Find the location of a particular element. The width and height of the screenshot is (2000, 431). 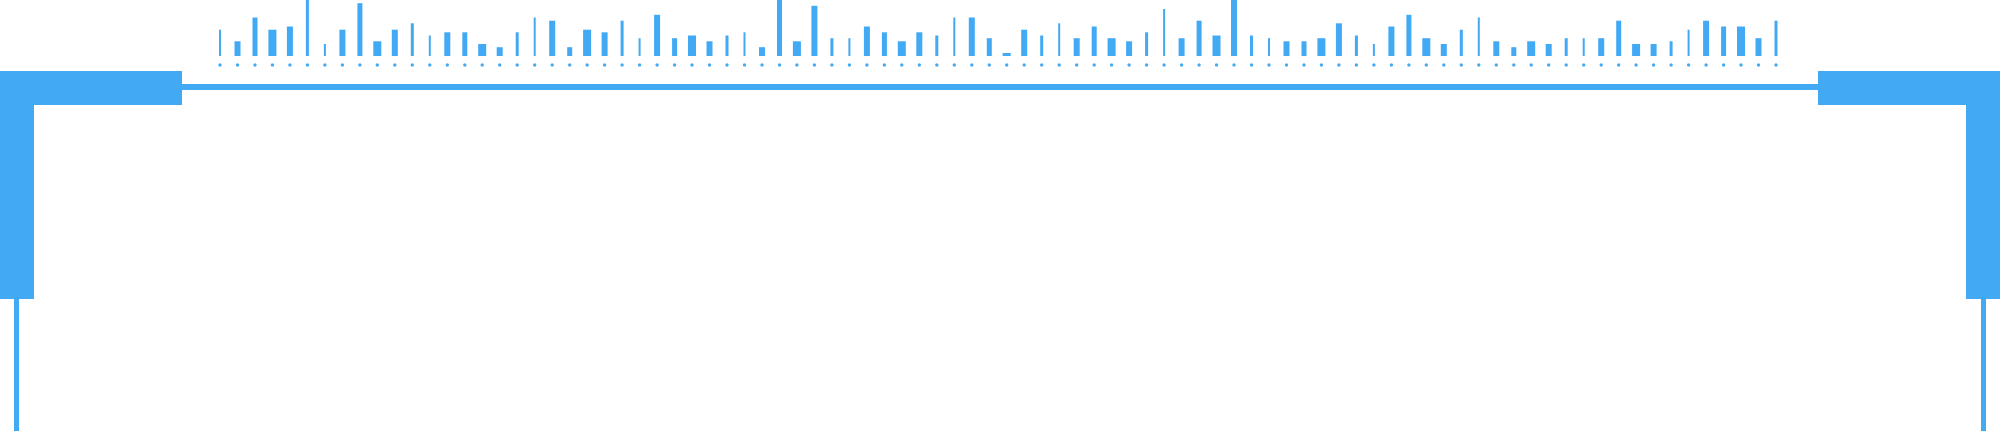

equalizer-bars is located at coordinates (998, 28).